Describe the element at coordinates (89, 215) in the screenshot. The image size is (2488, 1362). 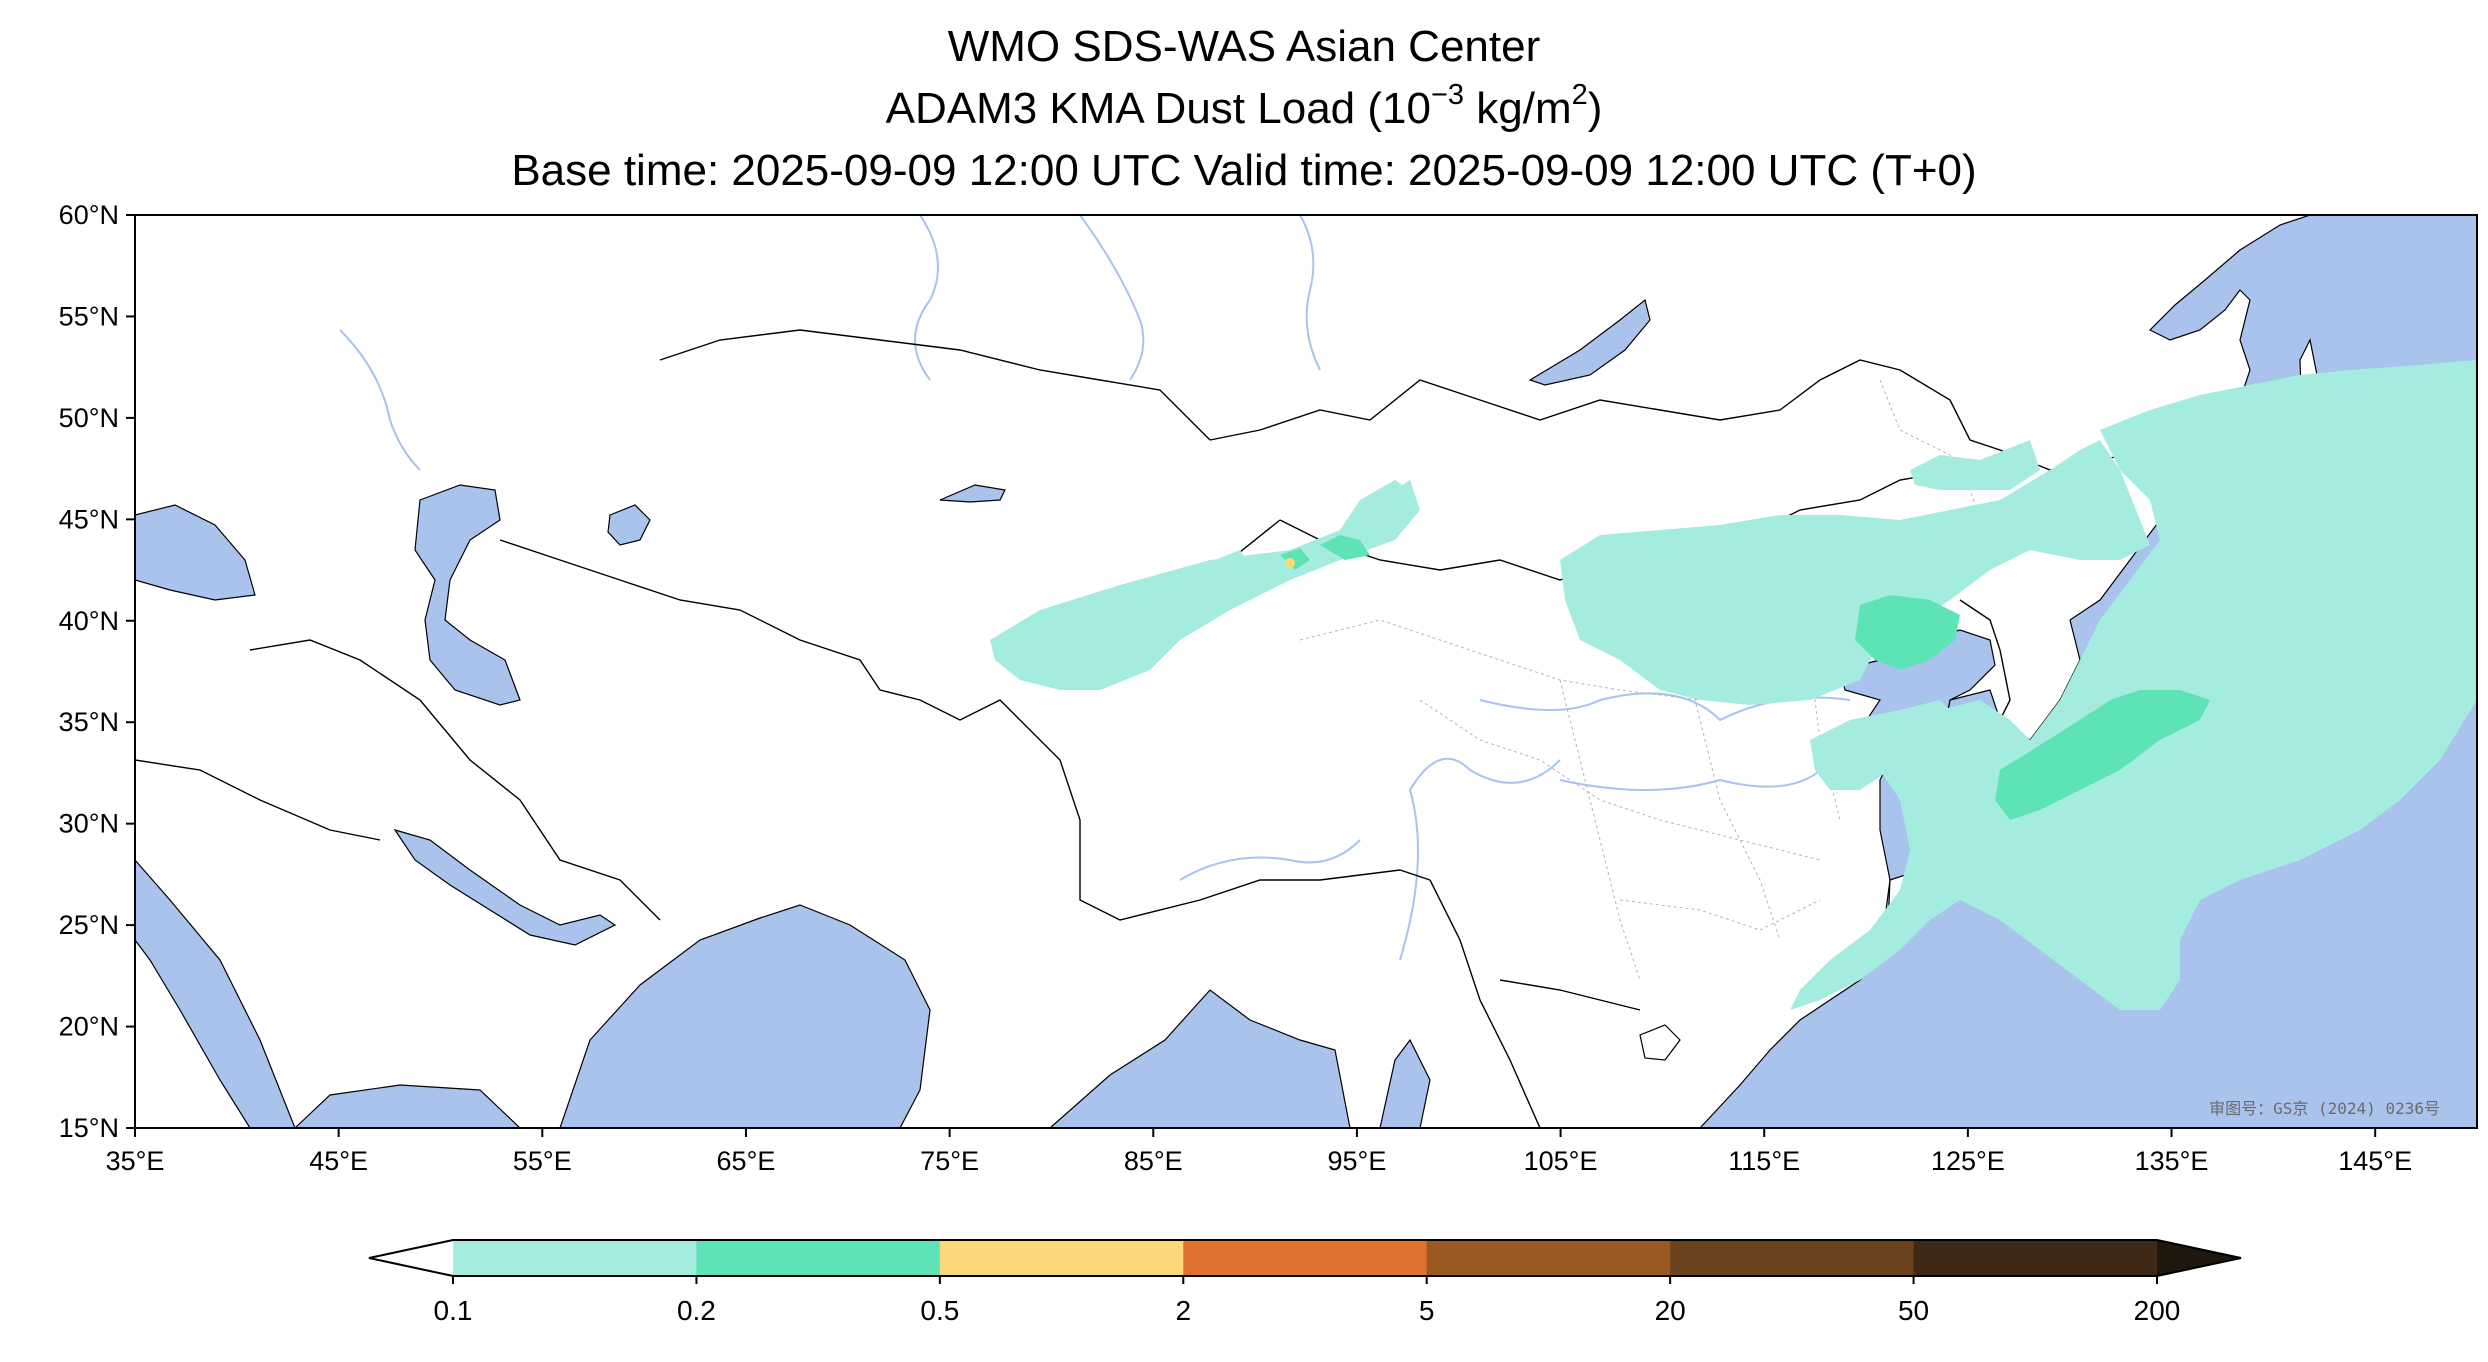
I see `lat-tick-label: 60°N` at that location.